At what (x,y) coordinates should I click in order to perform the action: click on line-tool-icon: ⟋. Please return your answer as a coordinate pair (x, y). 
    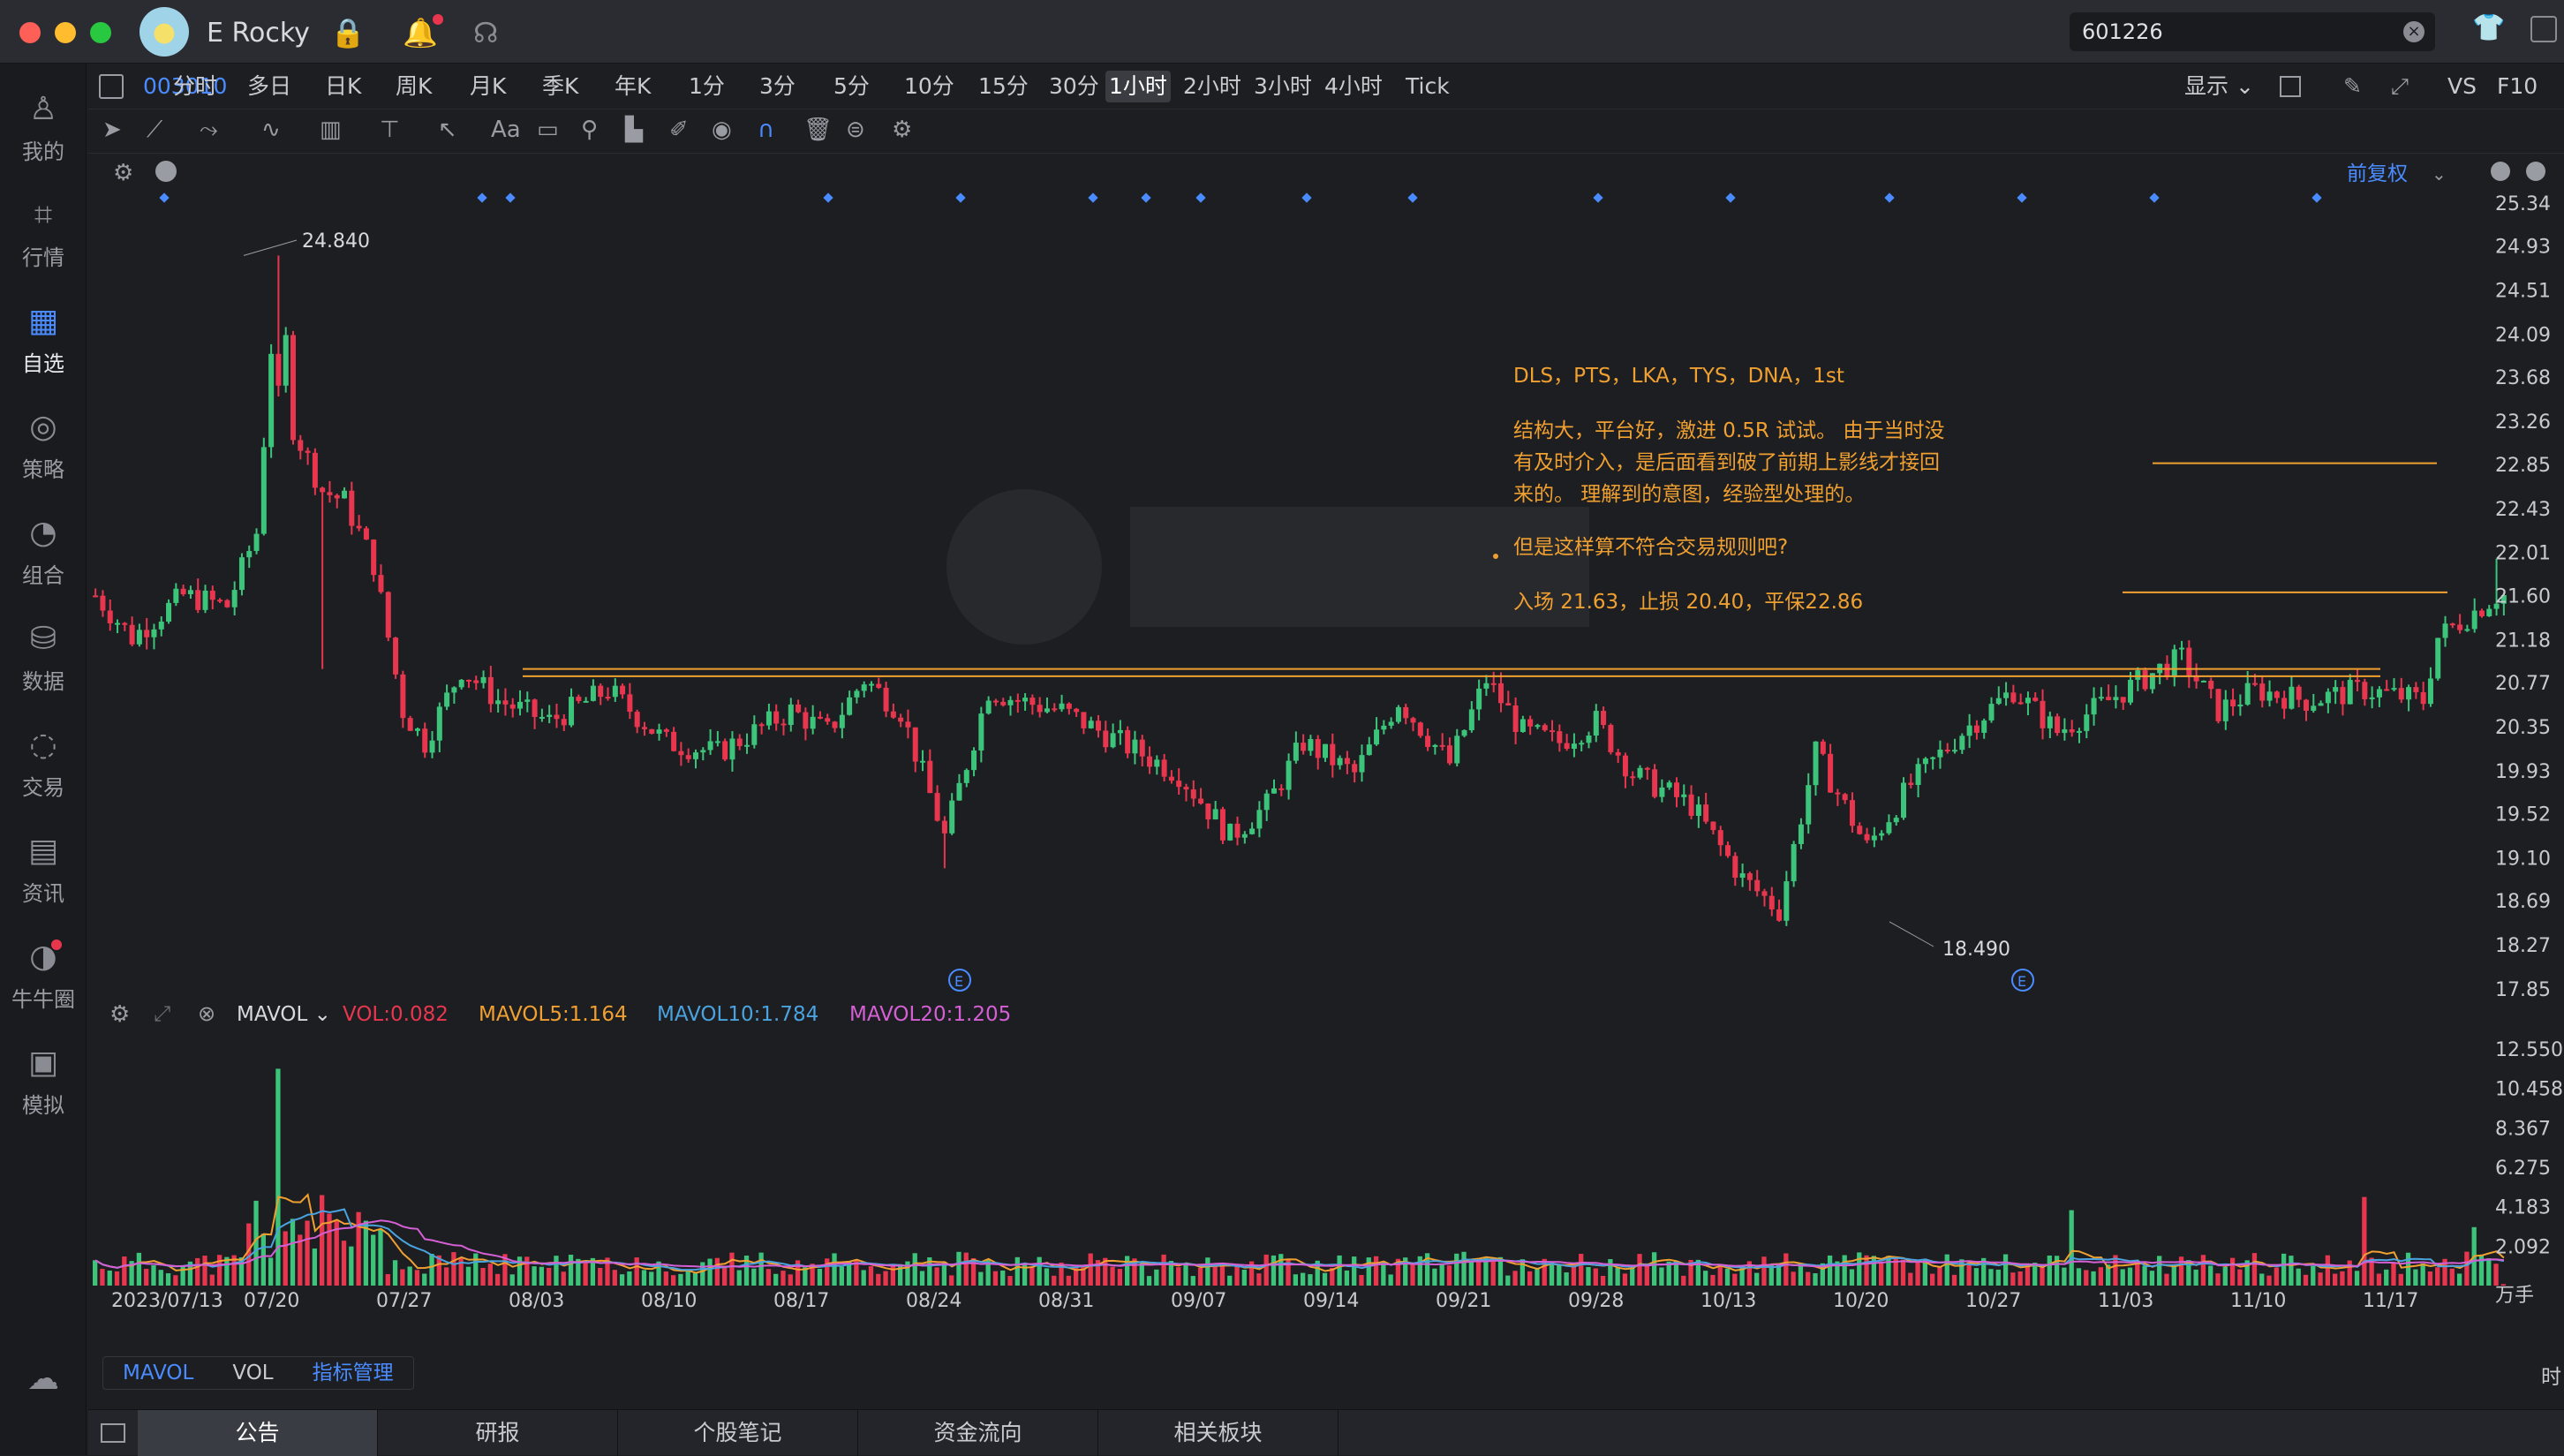
    Looking at the image, I should click on (155, 130).